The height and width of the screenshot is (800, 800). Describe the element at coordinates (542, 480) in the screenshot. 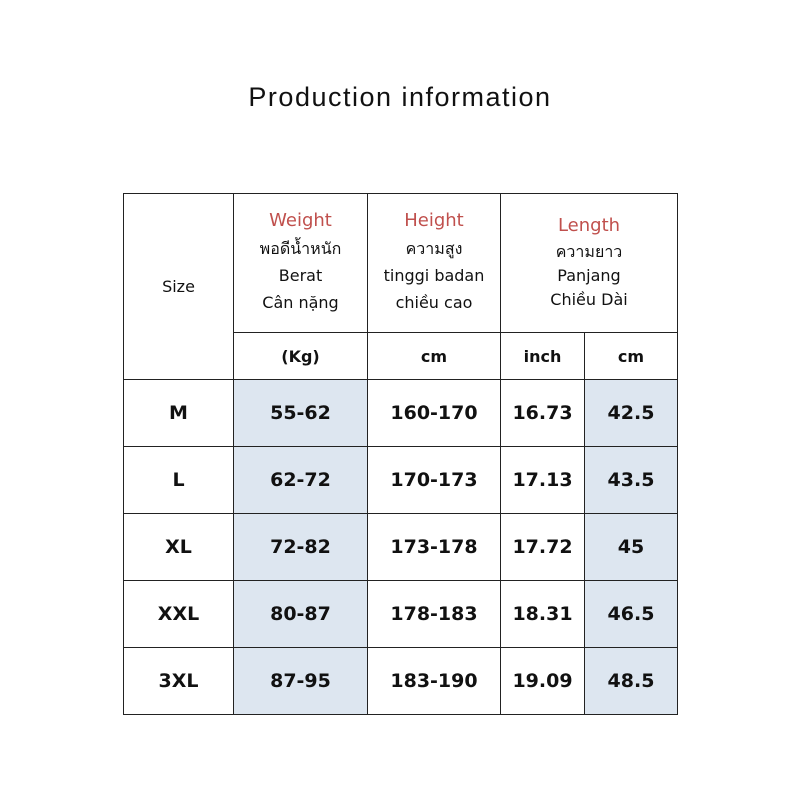

I see `value-cell: 17.13` at that location.